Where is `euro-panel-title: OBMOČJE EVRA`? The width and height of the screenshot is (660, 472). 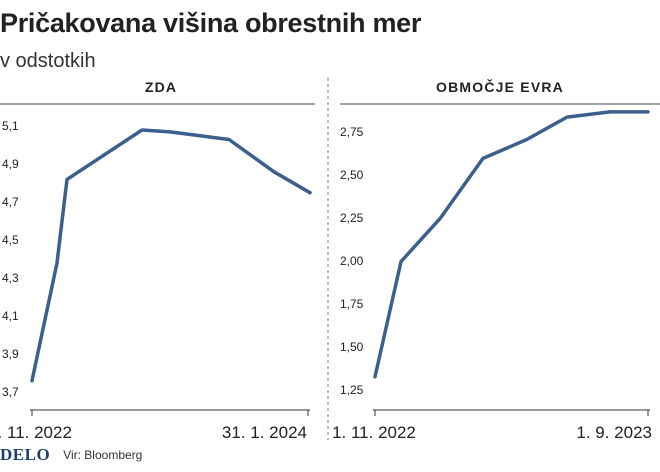 euro-panel-title: OBMOČJE EVRA is located at coordinates (500, 86).